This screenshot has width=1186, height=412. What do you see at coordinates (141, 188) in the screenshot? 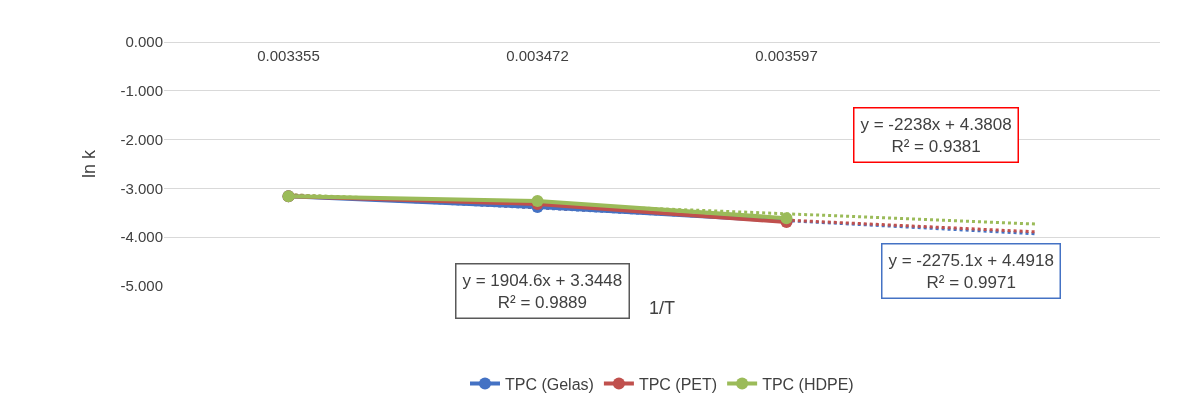
I see `y-tick-label: -3.000` at bounding box center [141, 188].